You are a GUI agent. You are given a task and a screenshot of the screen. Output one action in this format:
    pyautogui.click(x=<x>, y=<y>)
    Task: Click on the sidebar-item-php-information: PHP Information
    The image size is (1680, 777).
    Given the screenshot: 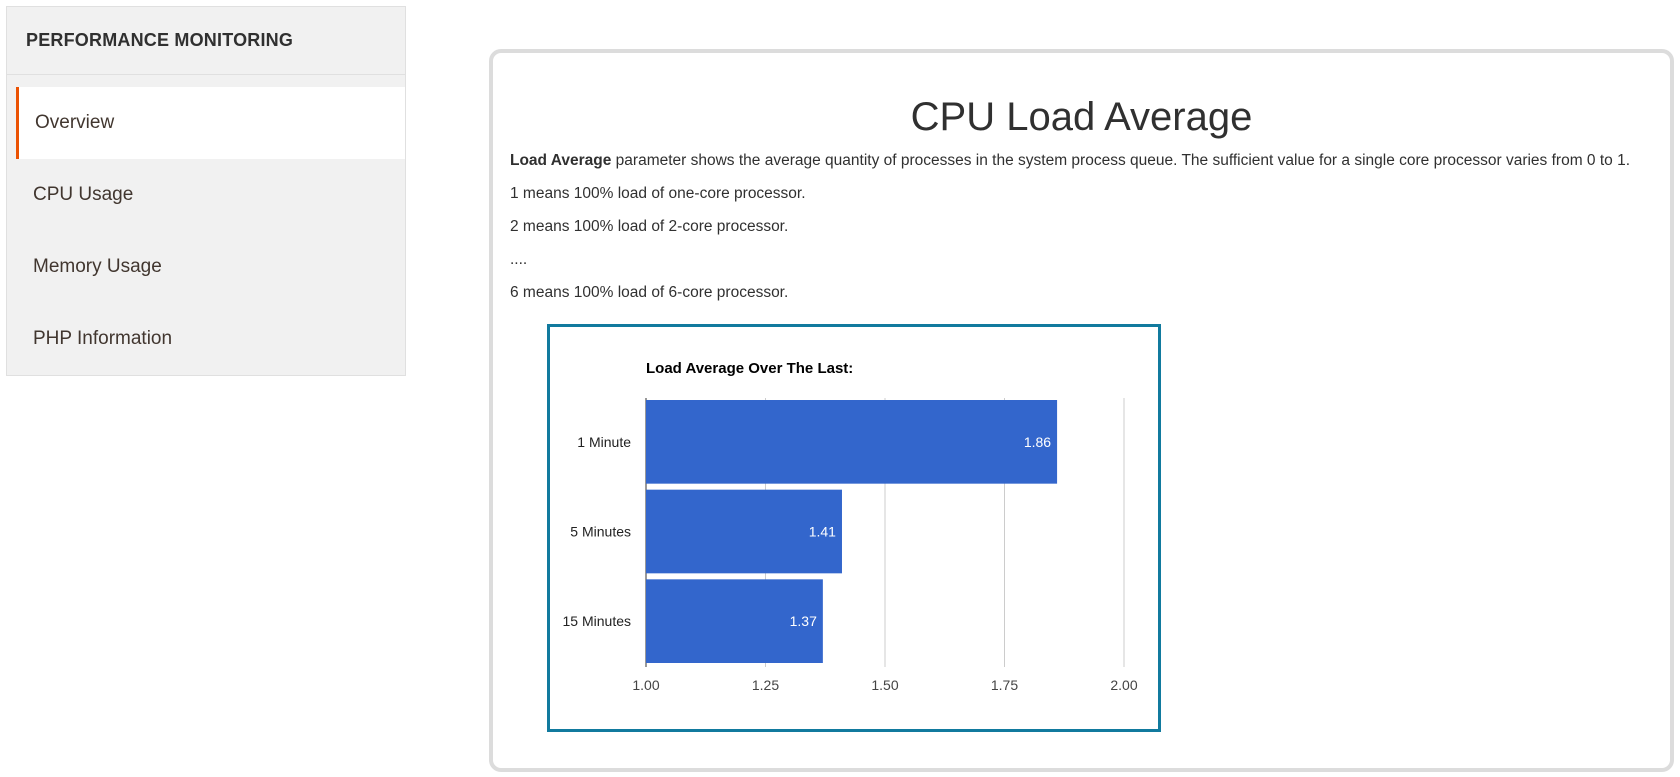 What is the action you would take?
    pyautogui.click(x=206, y=339)
    